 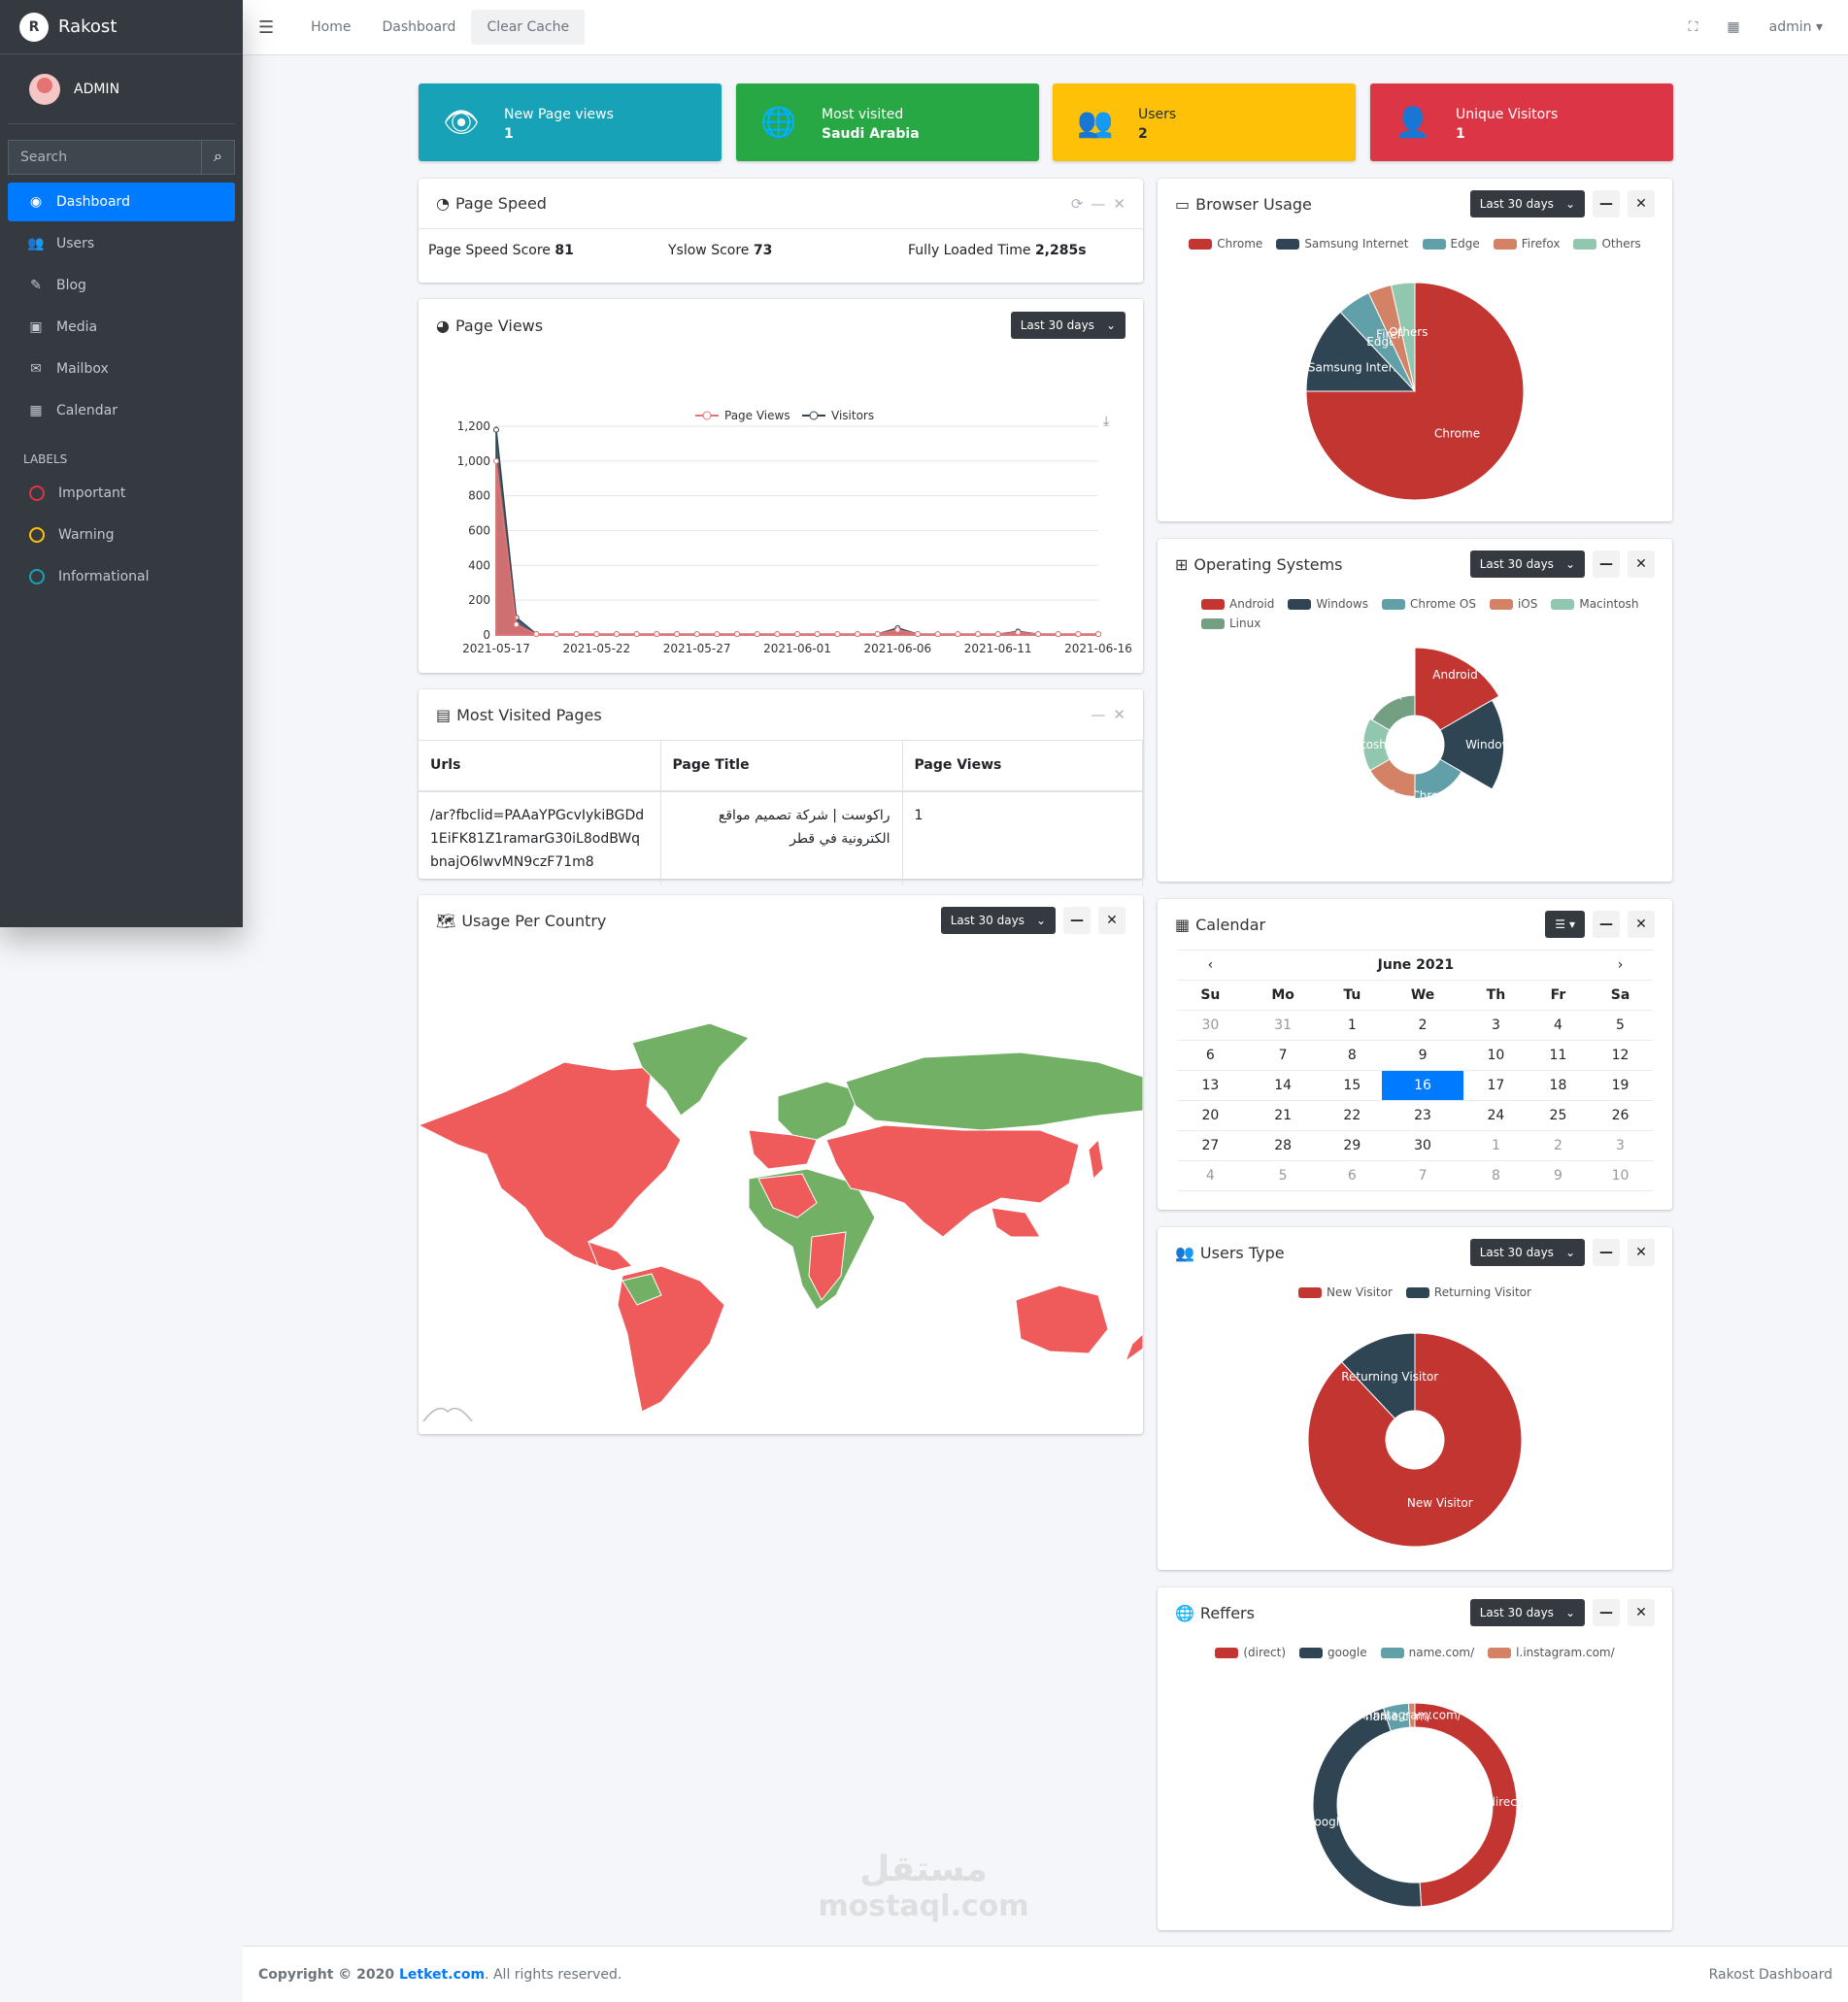 What do you see at coordinates (1106, 421) in the screenshot?
I see `download-icon: ⤓` at bounding box center [1106, 421].